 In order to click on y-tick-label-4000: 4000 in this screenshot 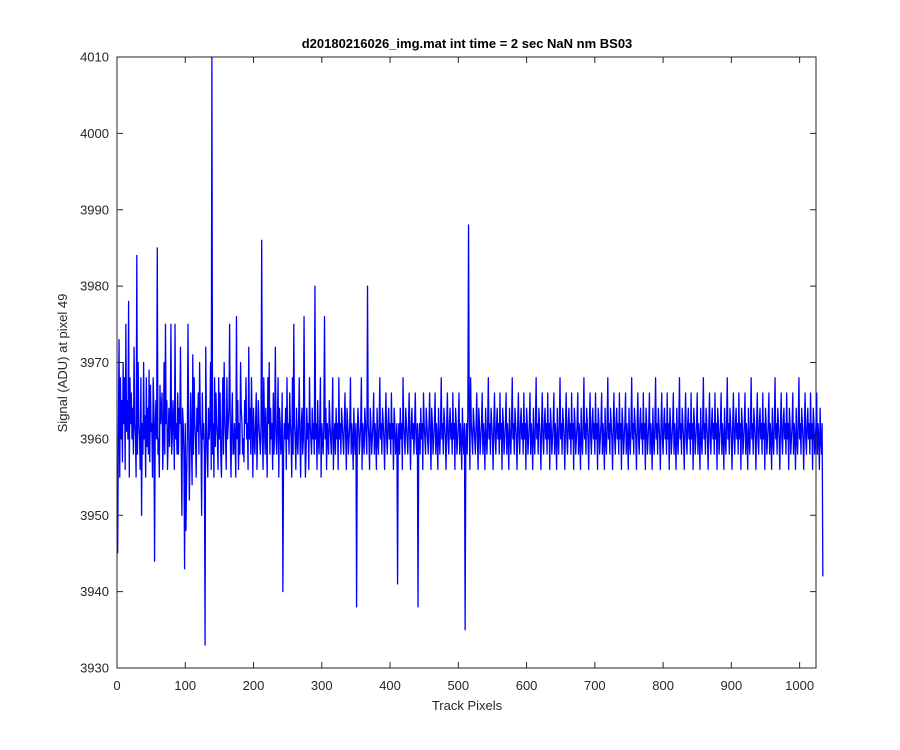, I will do `click(94, 133)`.